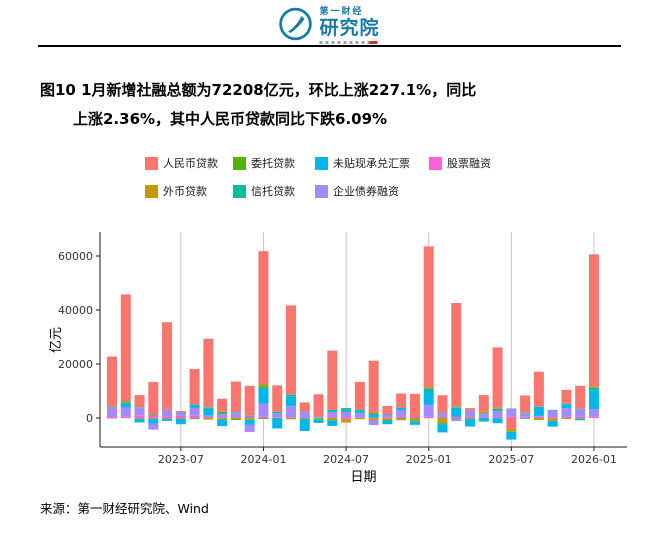 The image size is (658, 541). Describe the element at coordinates (75, 256) in the screenshot. I see `svg-text: 60000` at that location.